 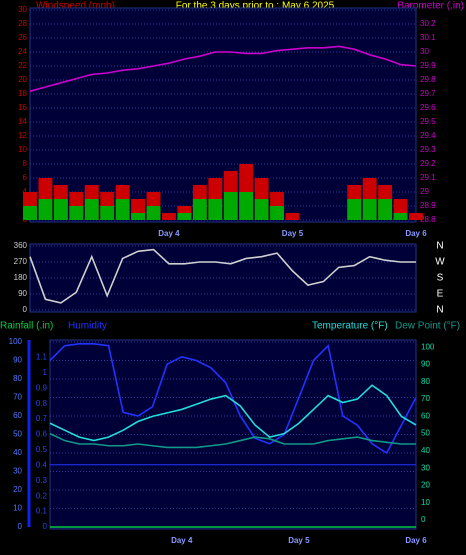 What do you see at coordinates (42, 403) in the screenshot?
I see `tick-label: 0.8` at bounding box center [42, 403].